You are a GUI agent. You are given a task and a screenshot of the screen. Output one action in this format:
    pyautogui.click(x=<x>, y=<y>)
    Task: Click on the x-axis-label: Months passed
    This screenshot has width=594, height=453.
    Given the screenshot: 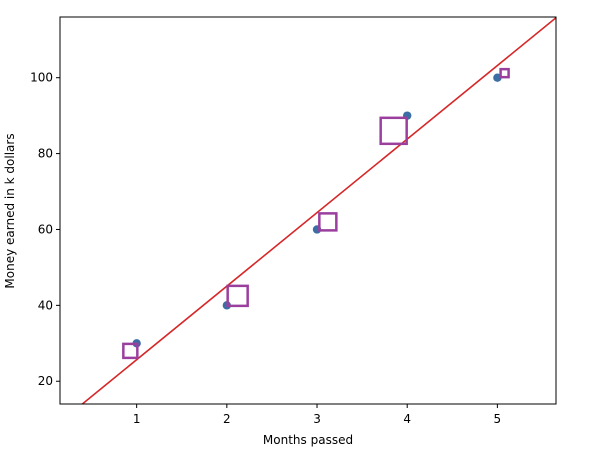 What is the action you would take?
    pyautogui.click(x=308, y=440)
    